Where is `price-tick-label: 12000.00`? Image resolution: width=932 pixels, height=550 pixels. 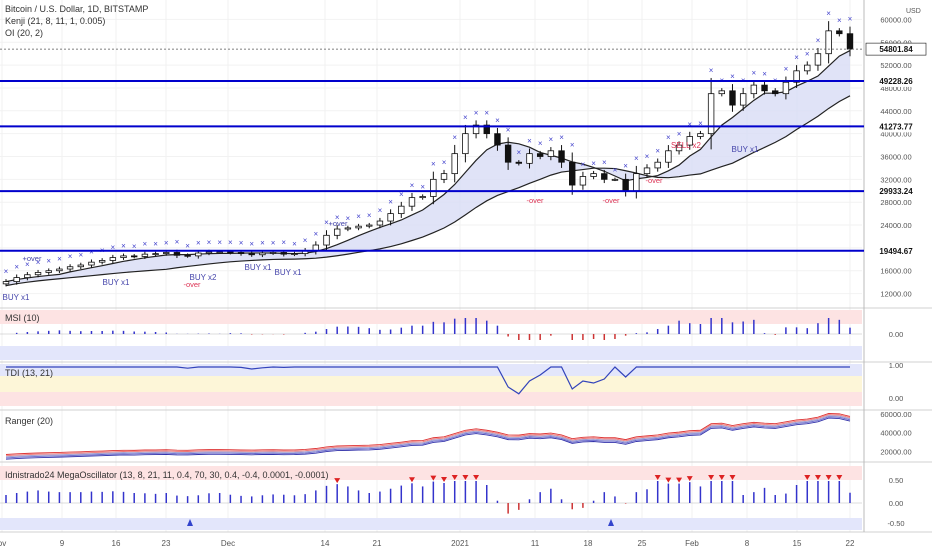 price-tick-label: 12000.00 is located at coordinates (895, 294).